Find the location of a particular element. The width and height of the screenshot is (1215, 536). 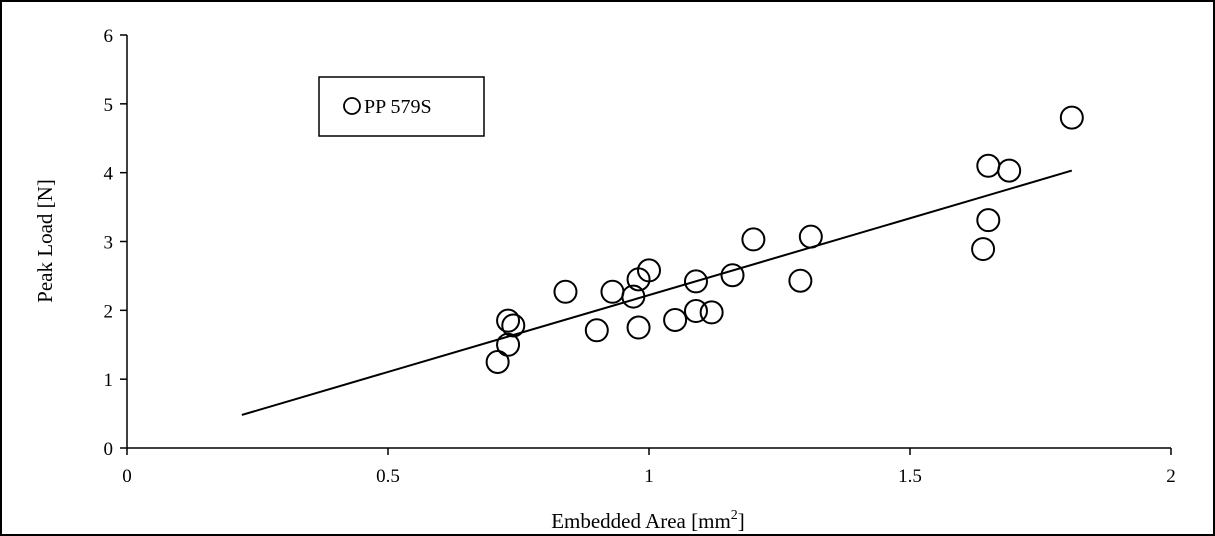

legend-box is located at coordinates (401, 106).